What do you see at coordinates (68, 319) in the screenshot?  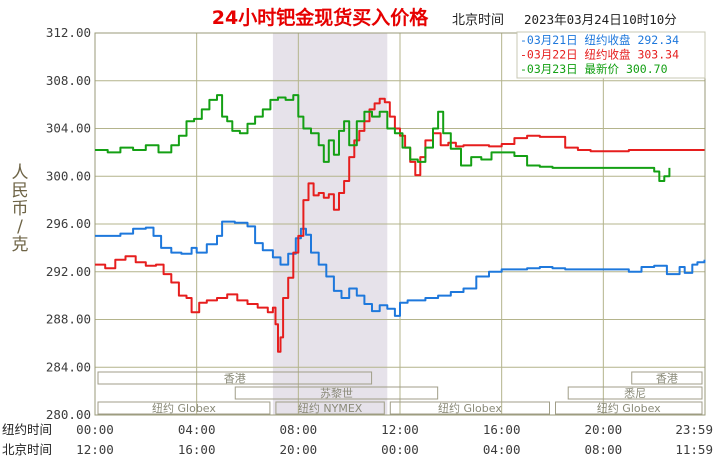 I see `y-tick-label: 288.00` at bounding box center [68, 319].